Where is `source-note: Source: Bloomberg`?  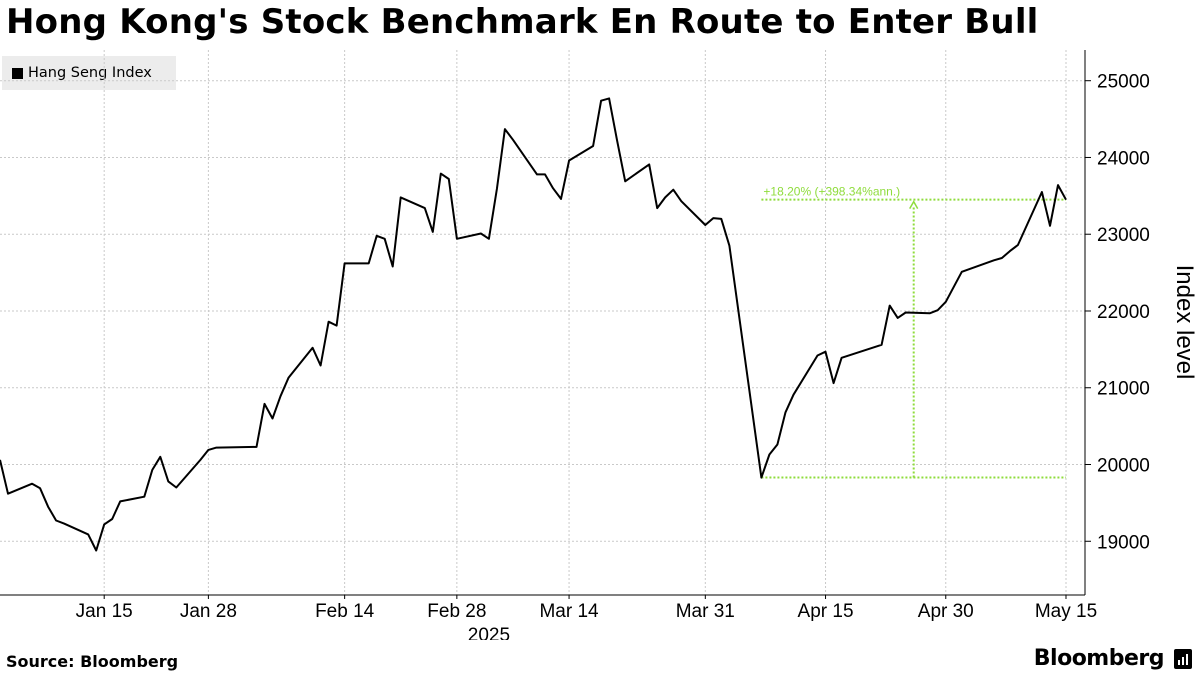 source-note: Source: Bloomberg is located at coordinates (92, 661).